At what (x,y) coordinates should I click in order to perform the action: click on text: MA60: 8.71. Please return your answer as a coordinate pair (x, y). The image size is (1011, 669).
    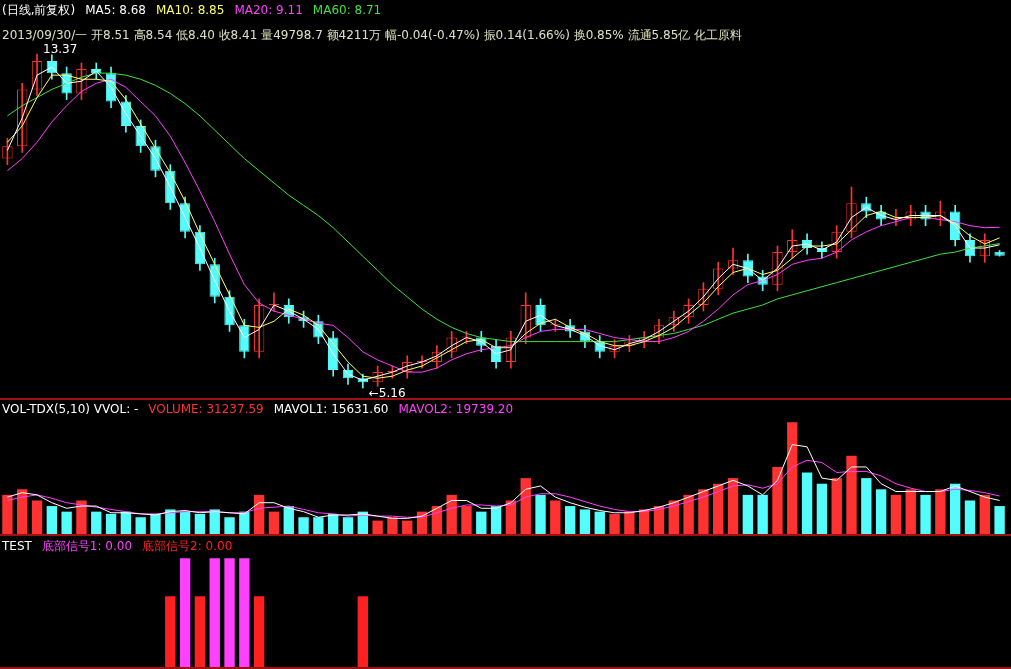
    Looking at the image, I should click on (347, 10).